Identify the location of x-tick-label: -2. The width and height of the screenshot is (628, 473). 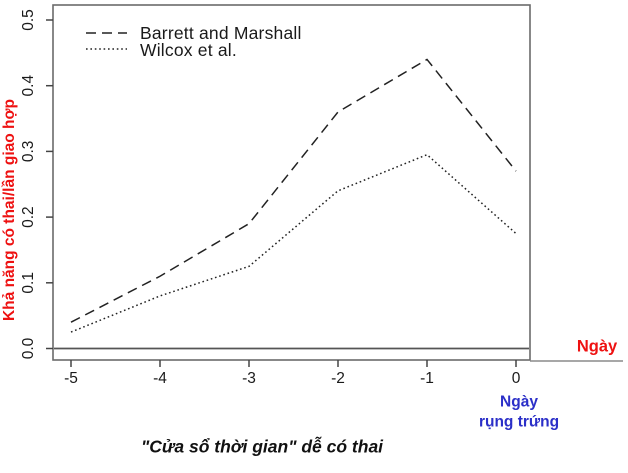
(338, 378).